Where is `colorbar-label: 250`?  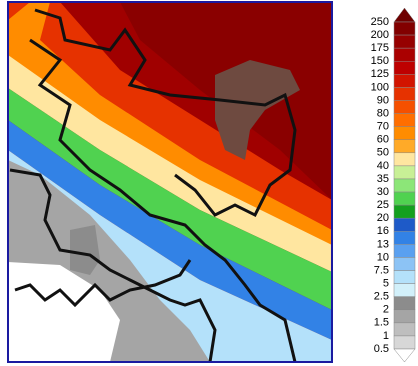 colorbar-label: 250 is located at coordinates (380, 22).